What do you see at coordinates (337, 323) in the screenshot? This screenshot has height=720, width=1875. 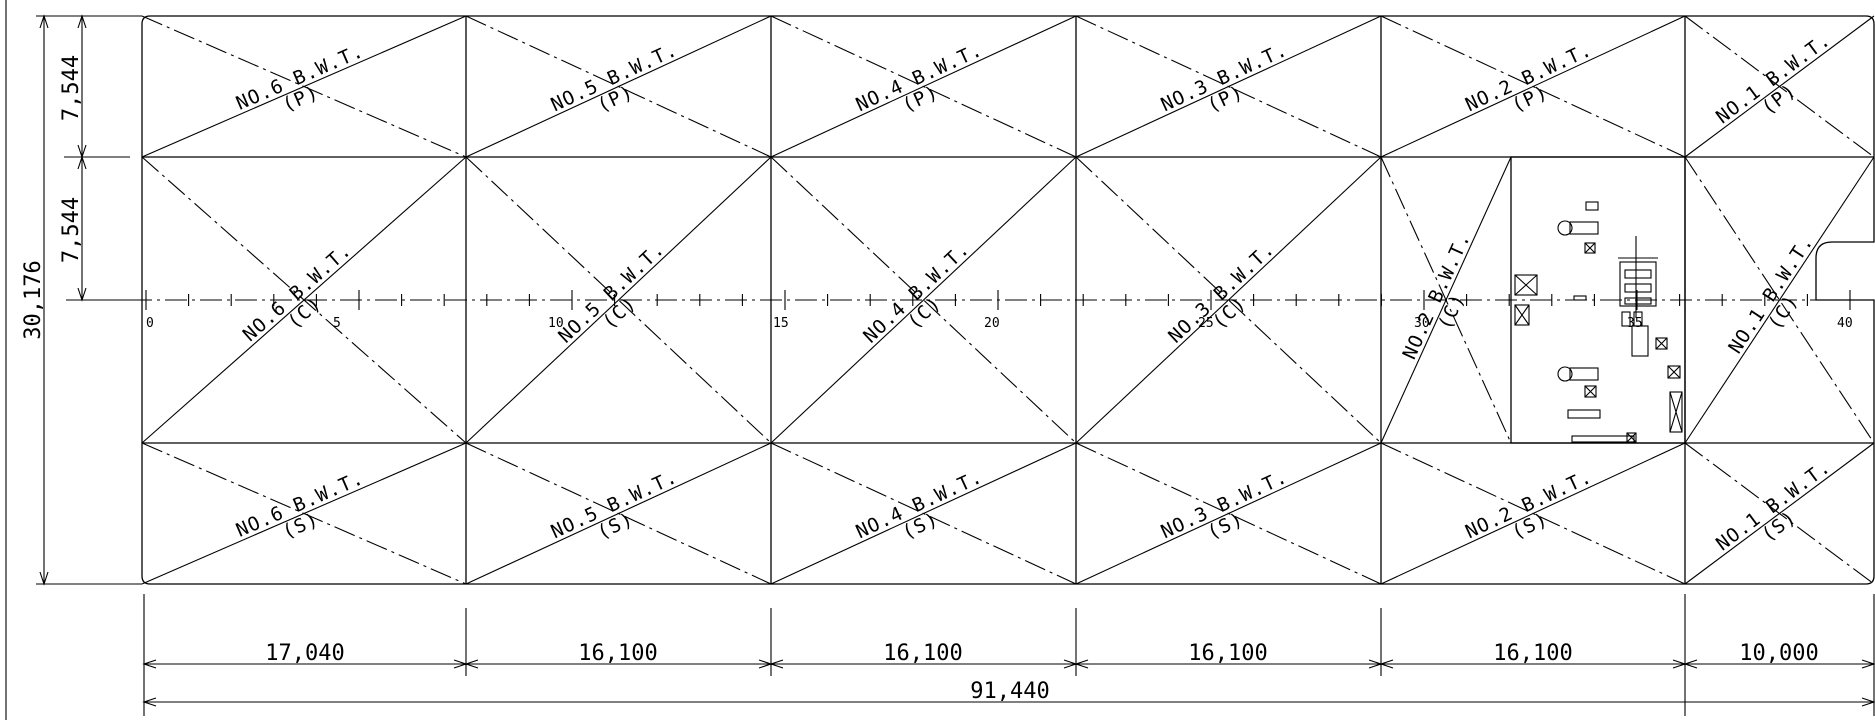 I see `frame-label: 5` at bounding box center [337, 323].